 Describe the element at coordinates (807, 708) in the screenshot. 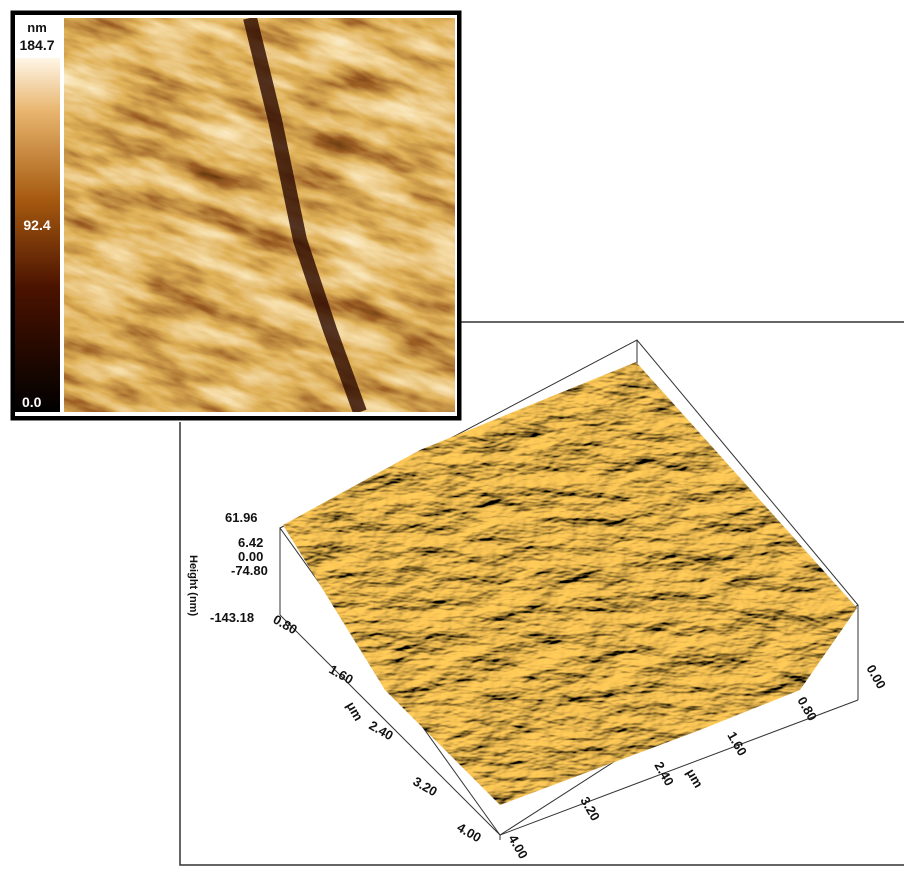

I see `right-tick: 0.80` at that location.